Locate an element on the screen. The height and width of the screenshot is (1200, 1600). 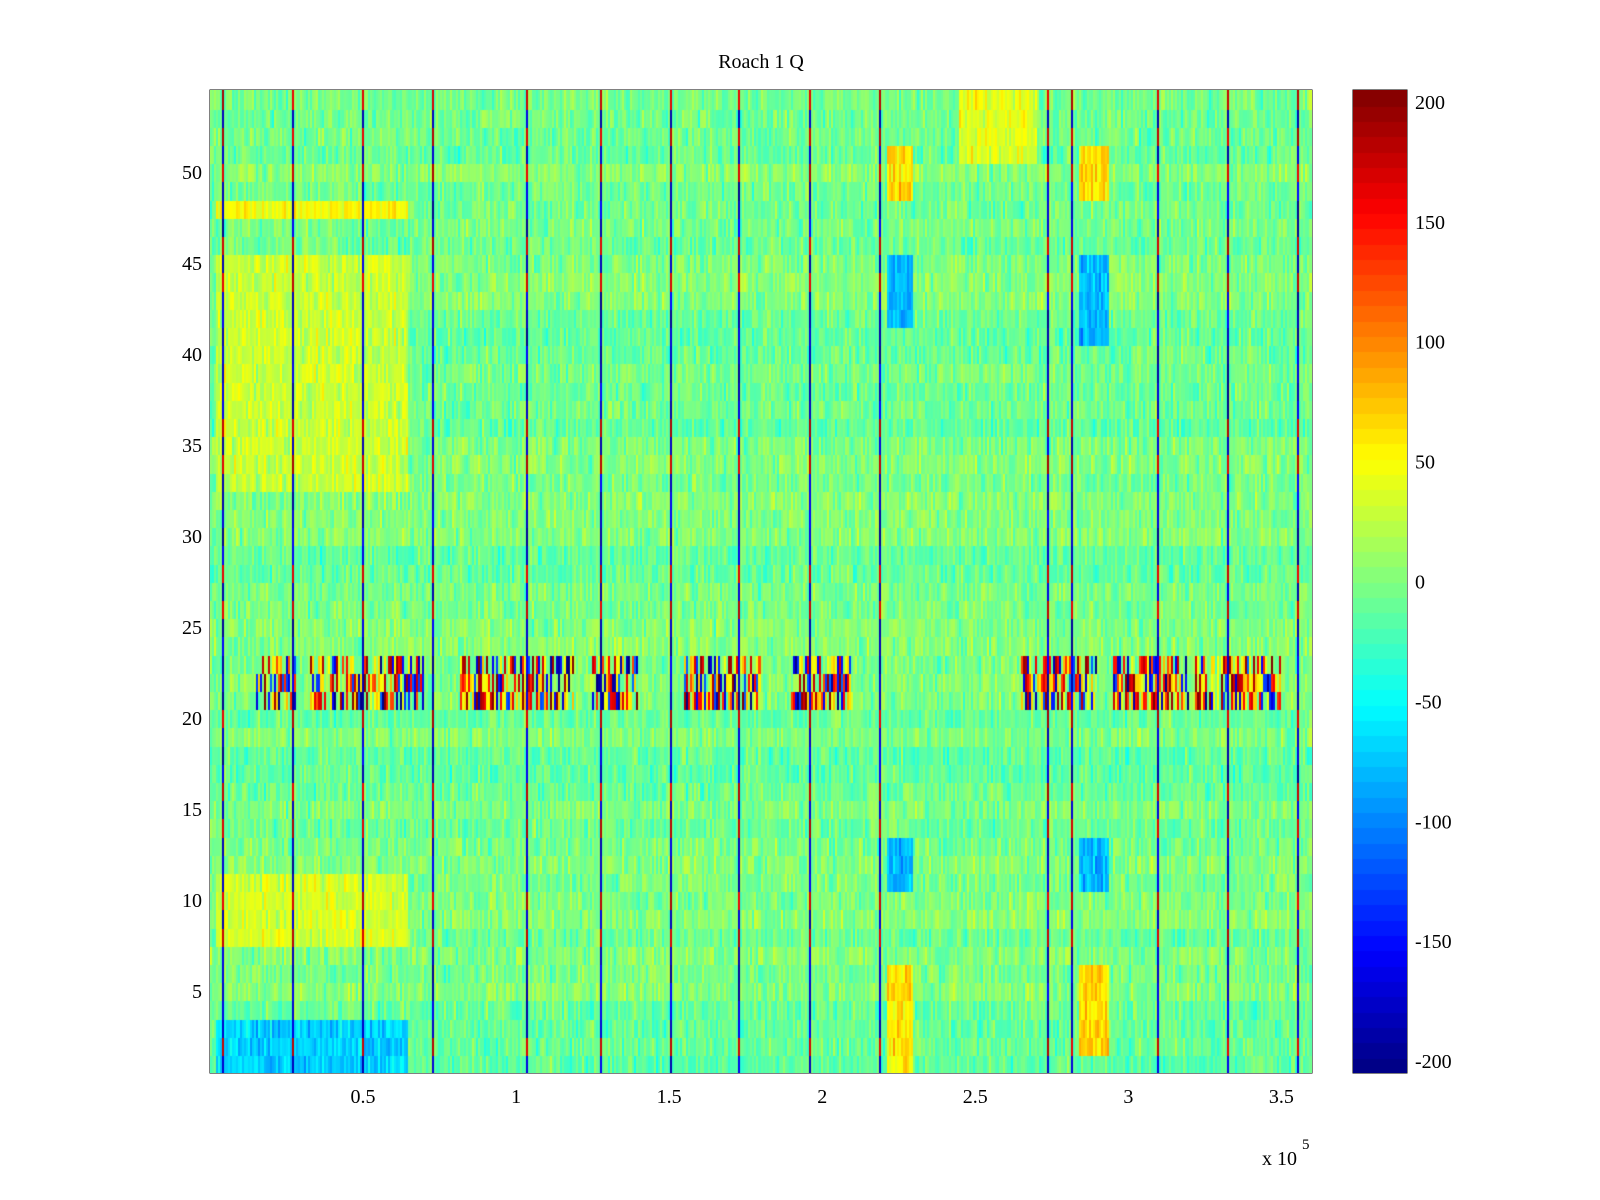
x-exponent-label: x 10 5 is located at coordinates (1286, 1153).